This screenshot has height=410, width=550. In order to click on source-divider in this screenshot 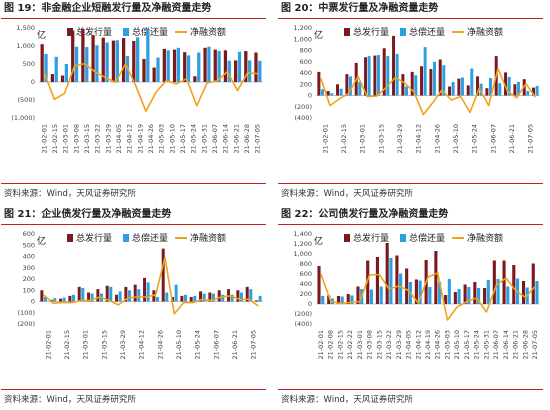, I will do `click(133, 389)`.